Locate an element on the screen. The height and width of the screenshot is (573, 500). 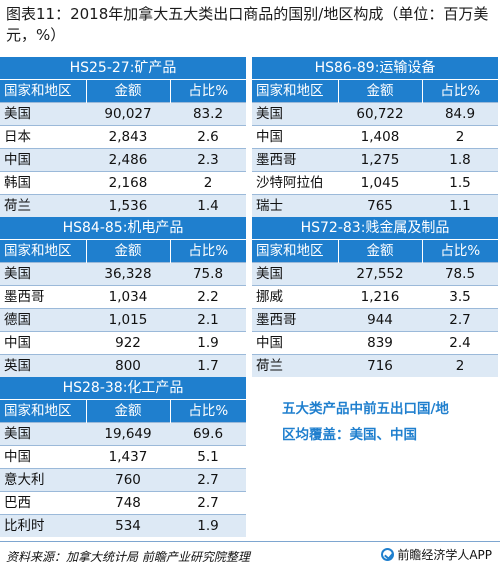
table-row: 意大利 760 2.7 is located at coordinates (123, 480).